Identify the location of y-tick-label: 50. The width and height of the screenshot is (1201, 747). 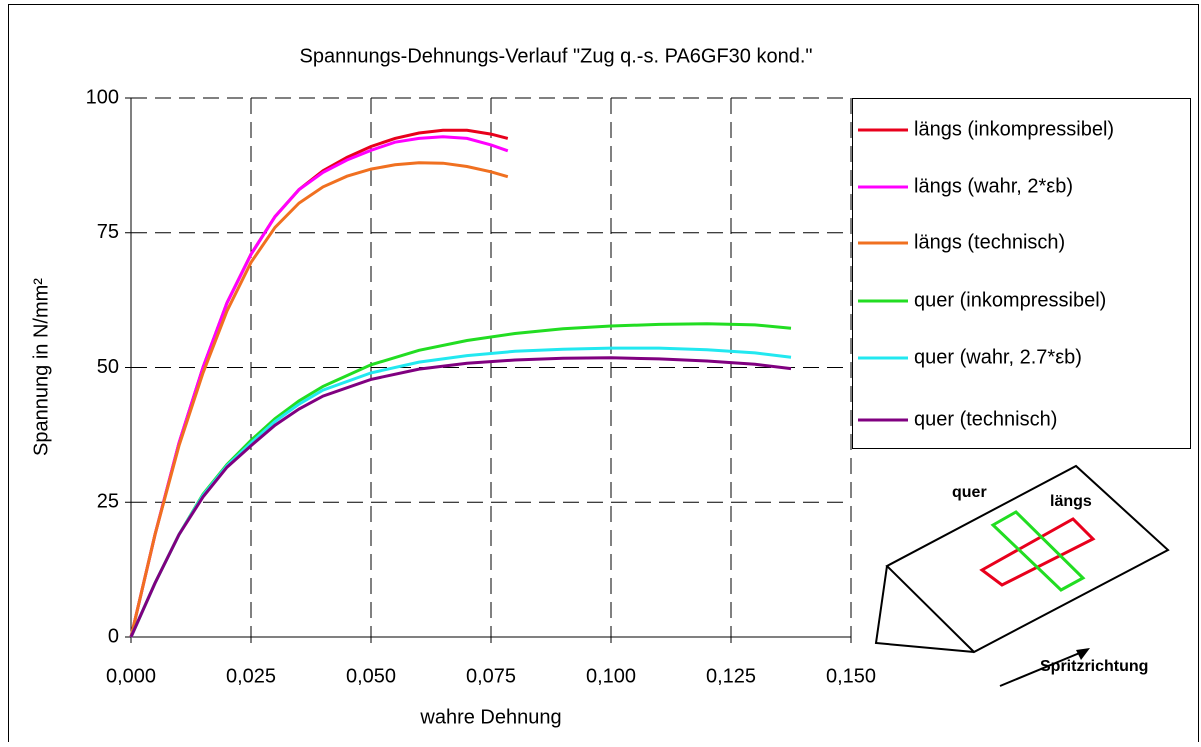
(108, 367).